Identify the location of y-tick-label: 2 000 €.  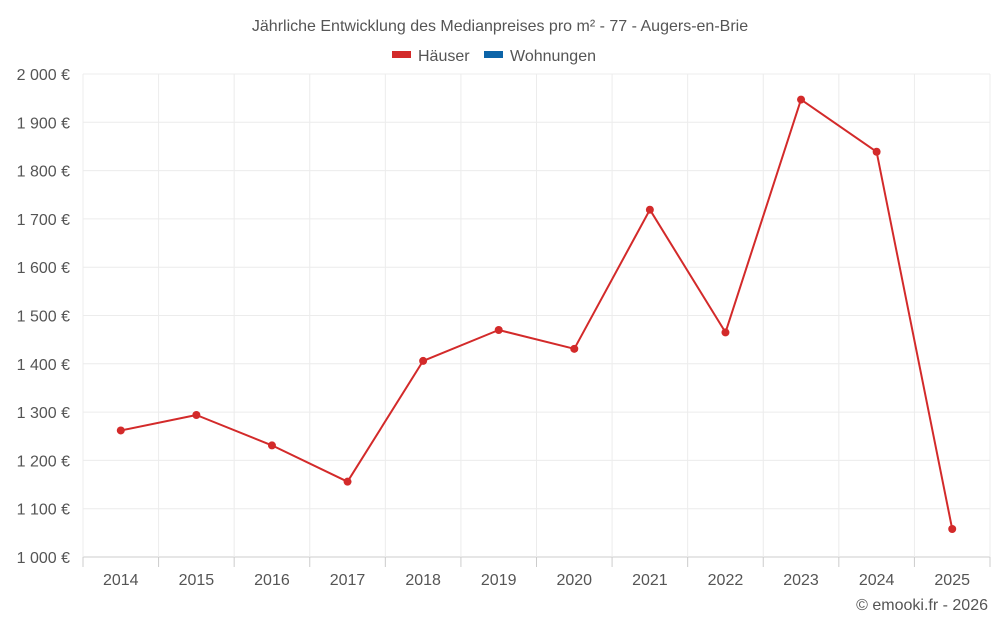
(43, 75).